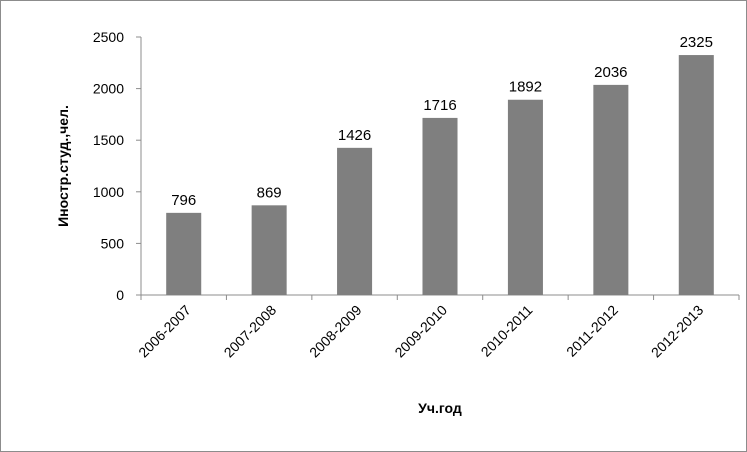 The image size is (747, 452). What do you see at coordinates (269, 192) in the screenshot?
I see `data-label: 869` at bounding box center [269, 192].